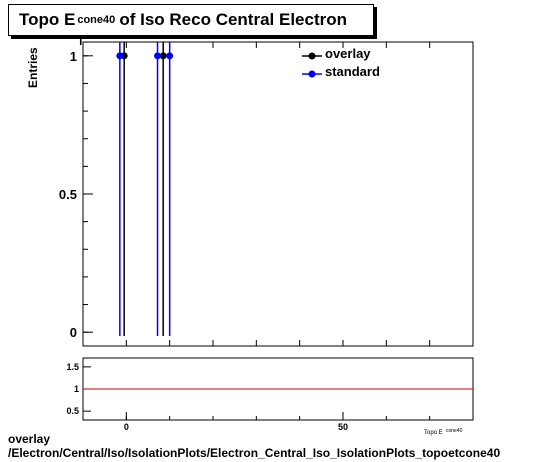 The width and height of the screenshot is (546, 462). What do you see at coordinates (454, 431) in the screenshot?
I see `x-axis-label-superscript: cone40` at bounding box center [454, 431].